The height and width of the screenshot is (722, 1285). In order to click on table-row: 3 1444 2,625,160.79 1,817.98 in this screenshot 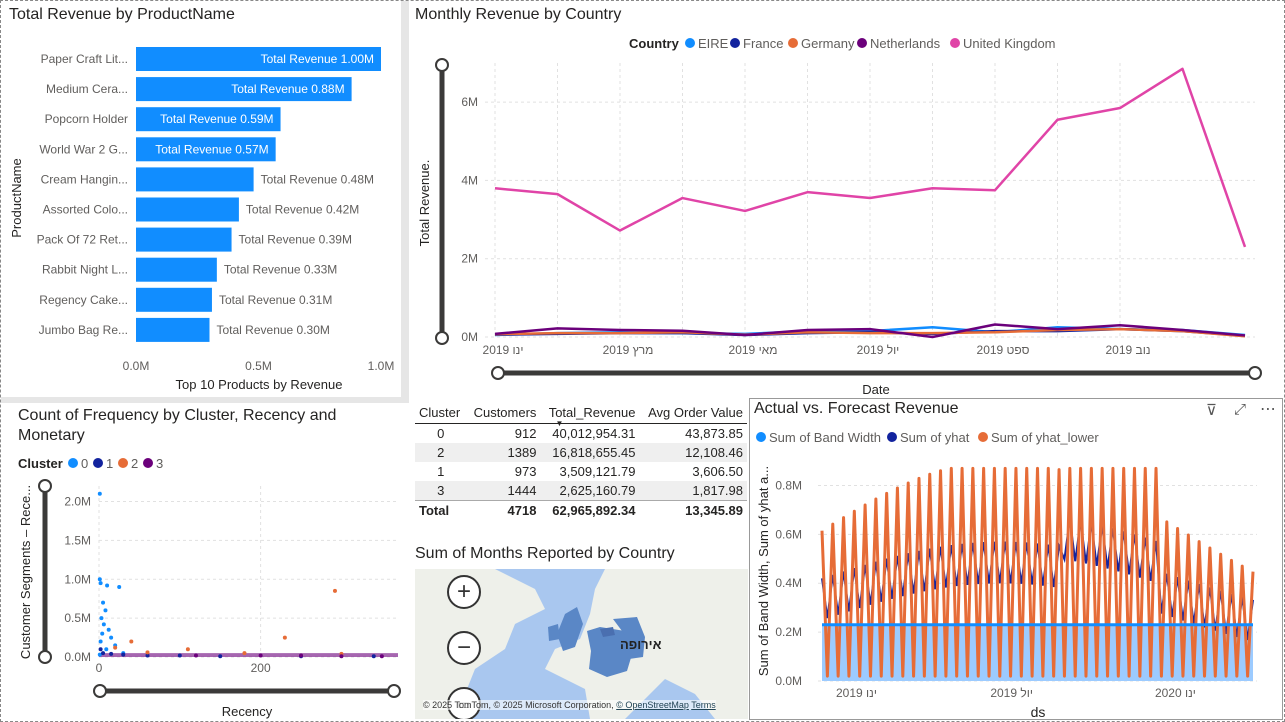, I will do `click(581, 491)`.